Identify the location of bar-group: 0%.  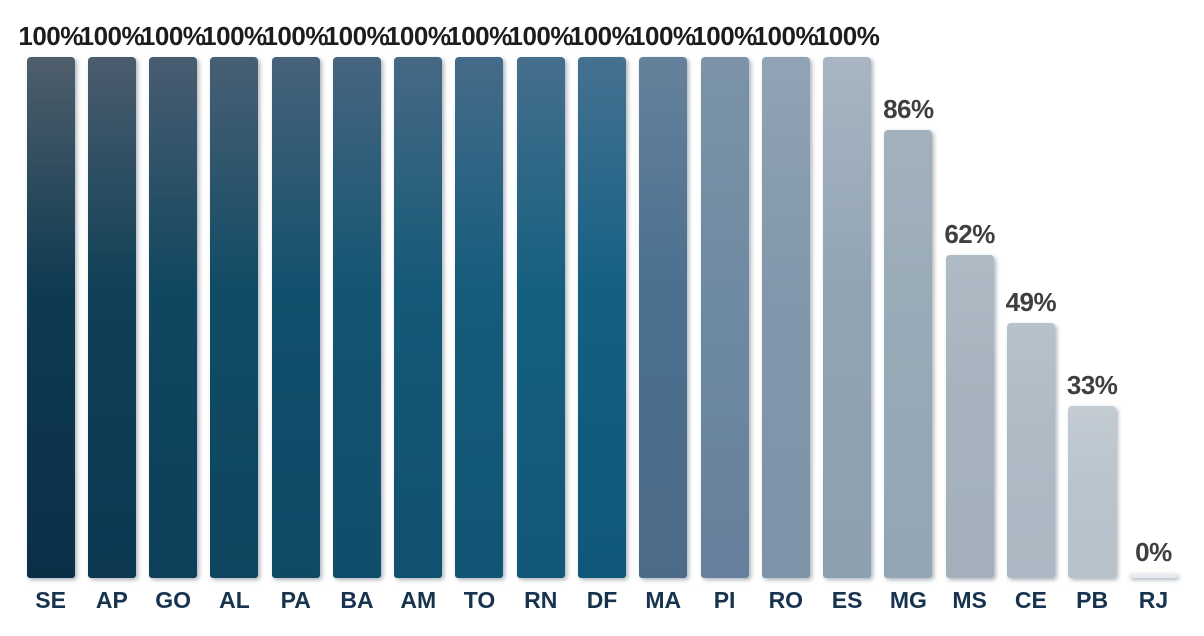
(1153, 289).